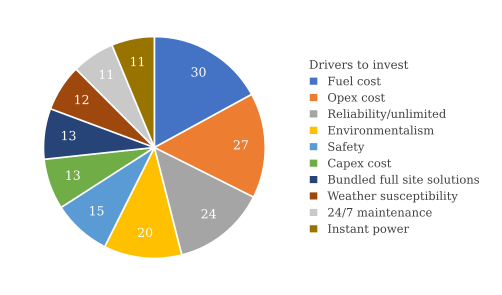 This screenshot has width=502, height=295. Describe the element at coordinates (359, 64) in the screenshot. I see `legend-title: Drivers to invest` at that location.